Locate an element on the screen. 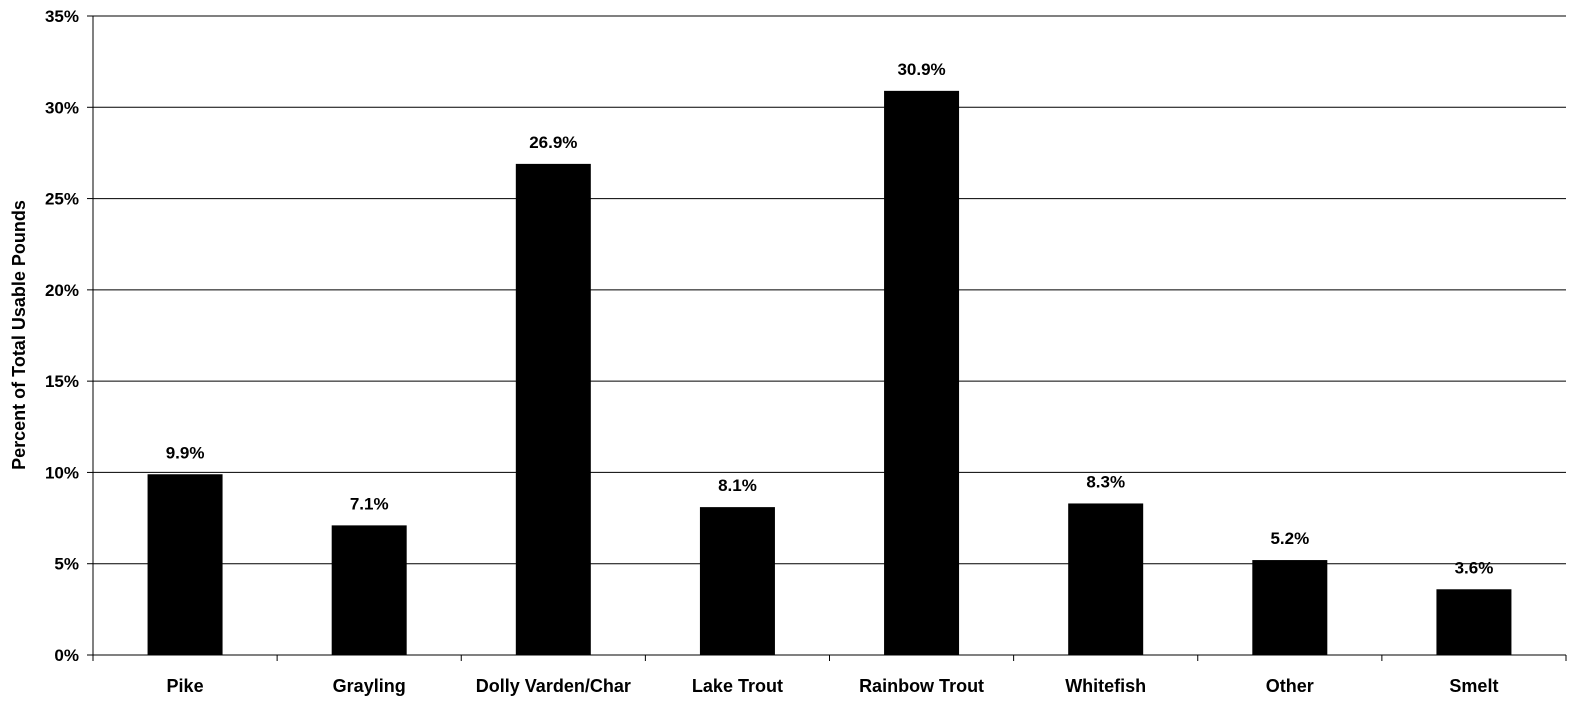 The image size is (1585, 710). data-label: 30.9% is located at coordinates (921, 69).